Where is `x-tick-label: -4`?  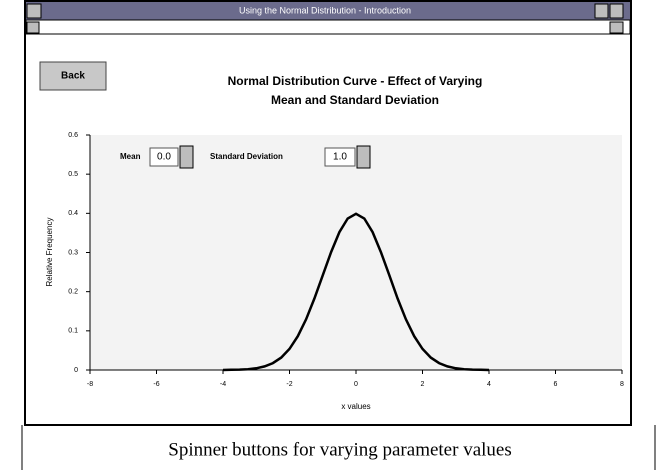
x-tick-label: -4 is located at coordinates (223, 384).